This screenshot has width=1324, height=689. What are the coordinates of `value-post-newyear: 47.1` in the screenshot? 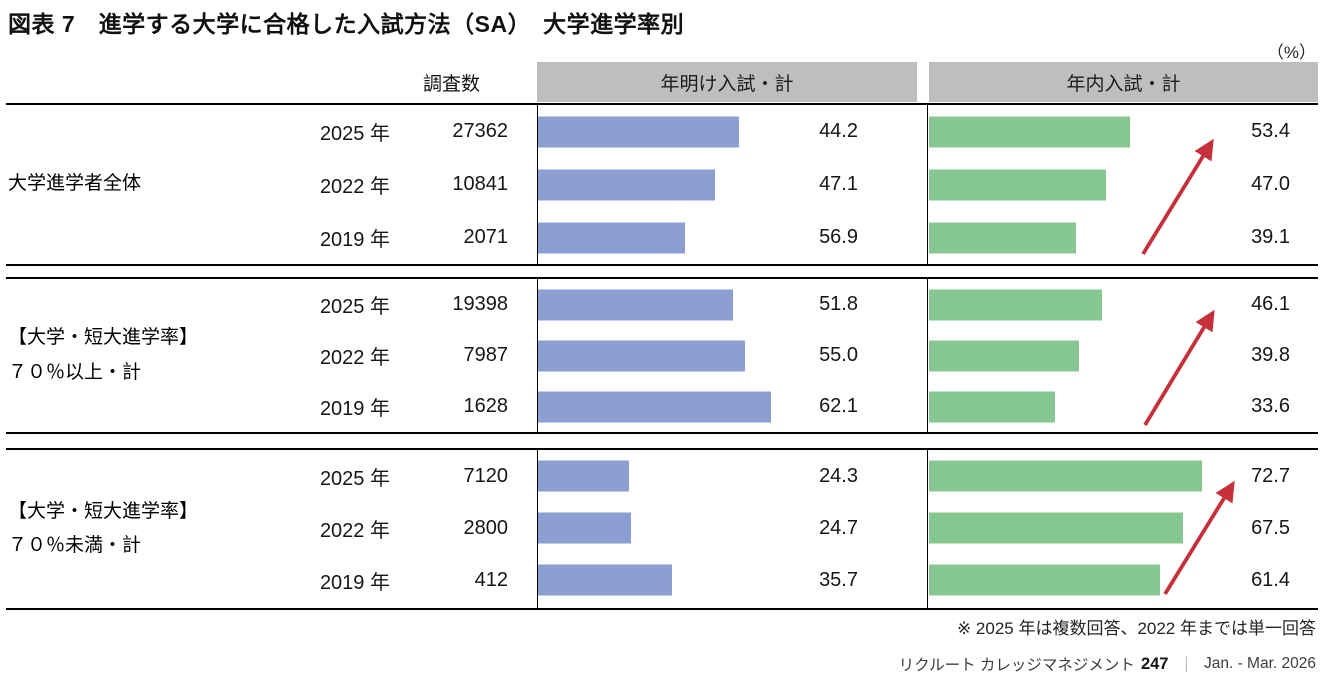 It's located at (838, 184).